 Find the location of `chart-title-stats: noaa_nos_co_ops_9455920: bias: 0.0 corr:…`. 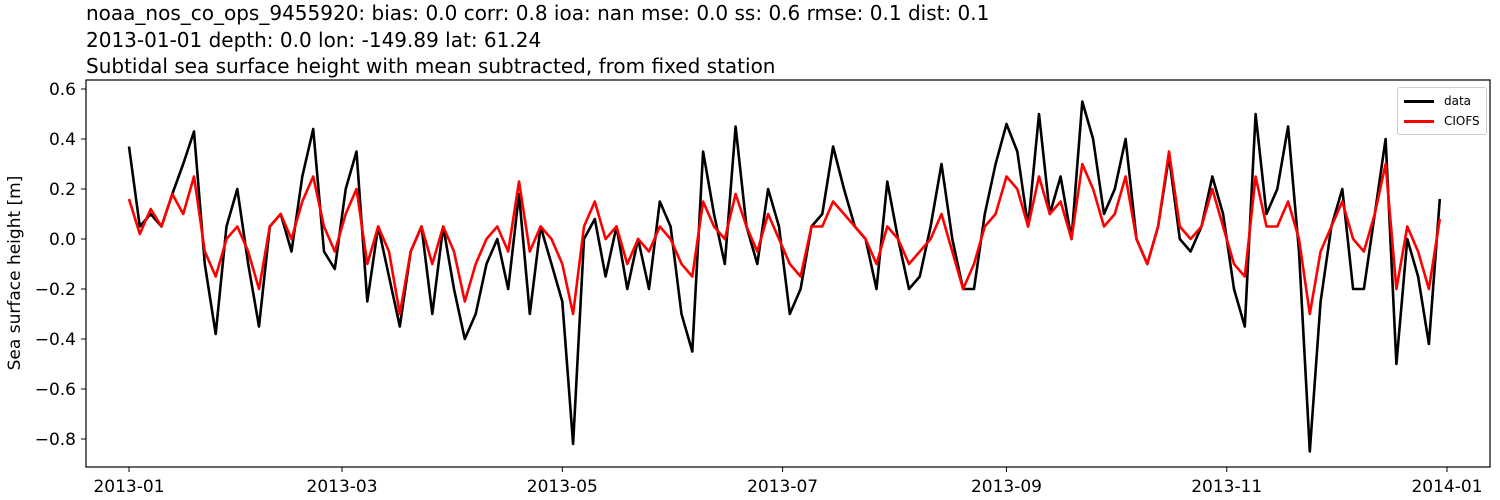

chart-title-stats: noaa_nos_co_ops_9455920: bias: 0.0 corr:… is located at coordinates (538, 13).